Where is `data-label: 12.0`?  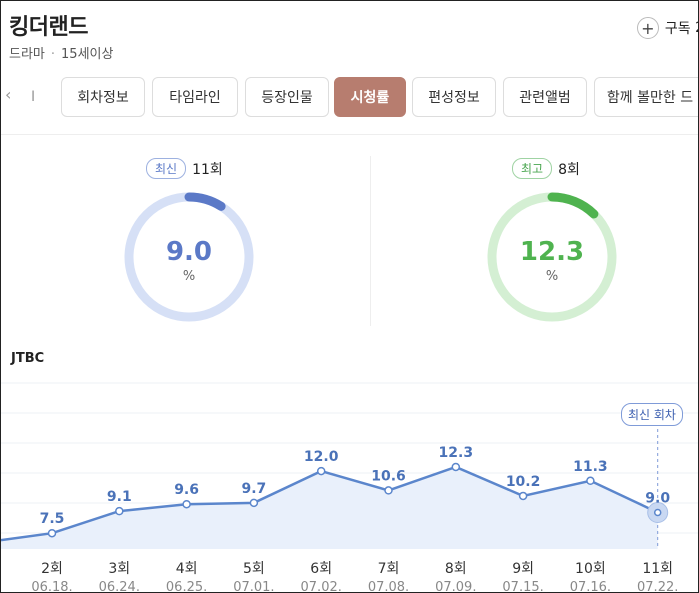
data-label: 12.0 is located at coordinates (321, 457).